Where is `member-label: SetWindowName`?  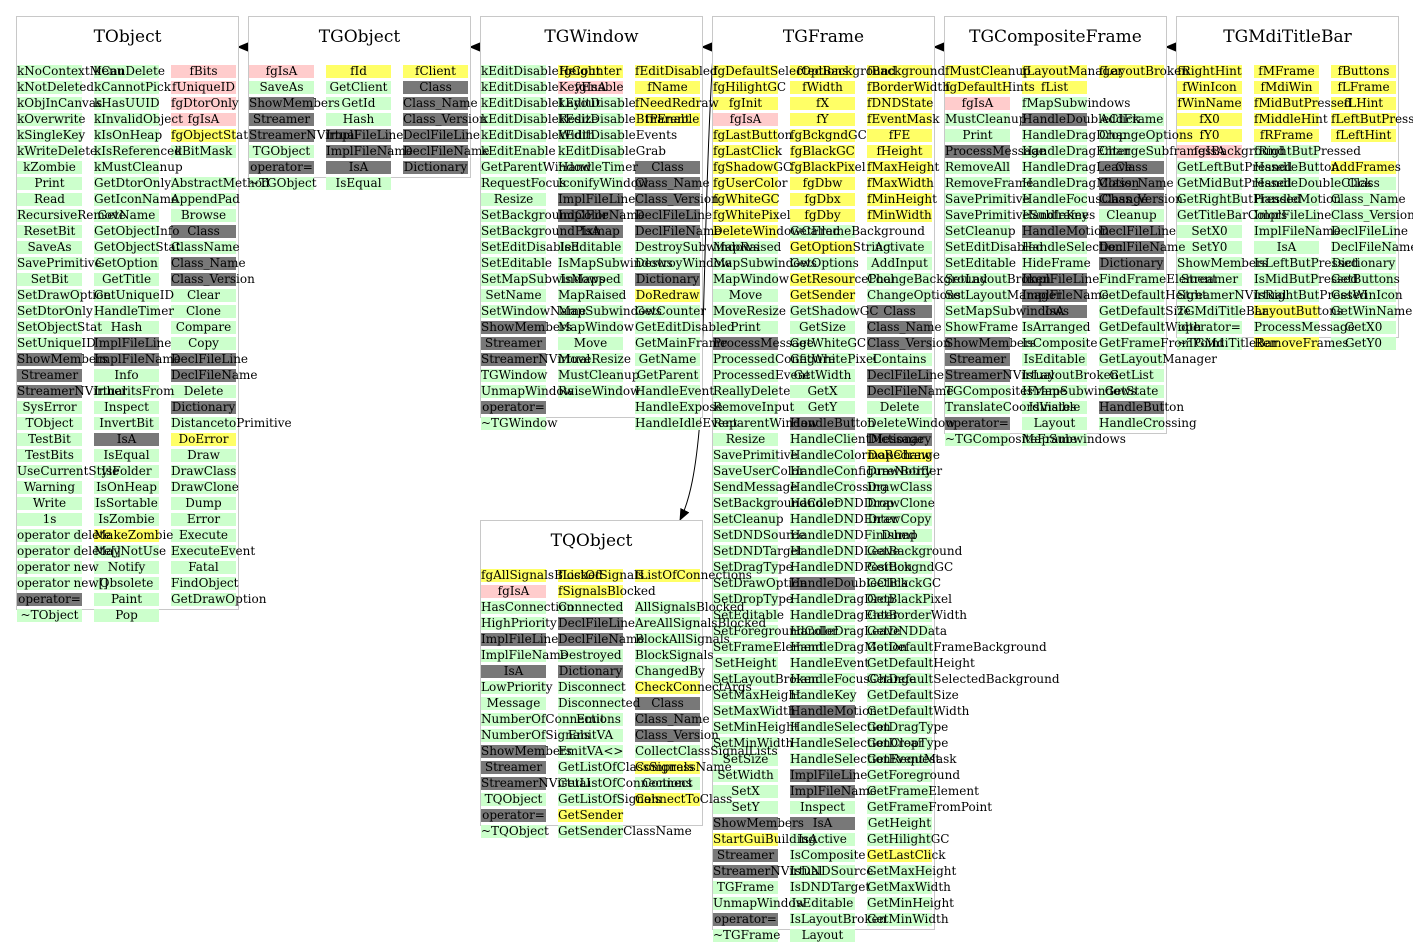
member-label: SetWindowName is located at coordinates (534, 311).